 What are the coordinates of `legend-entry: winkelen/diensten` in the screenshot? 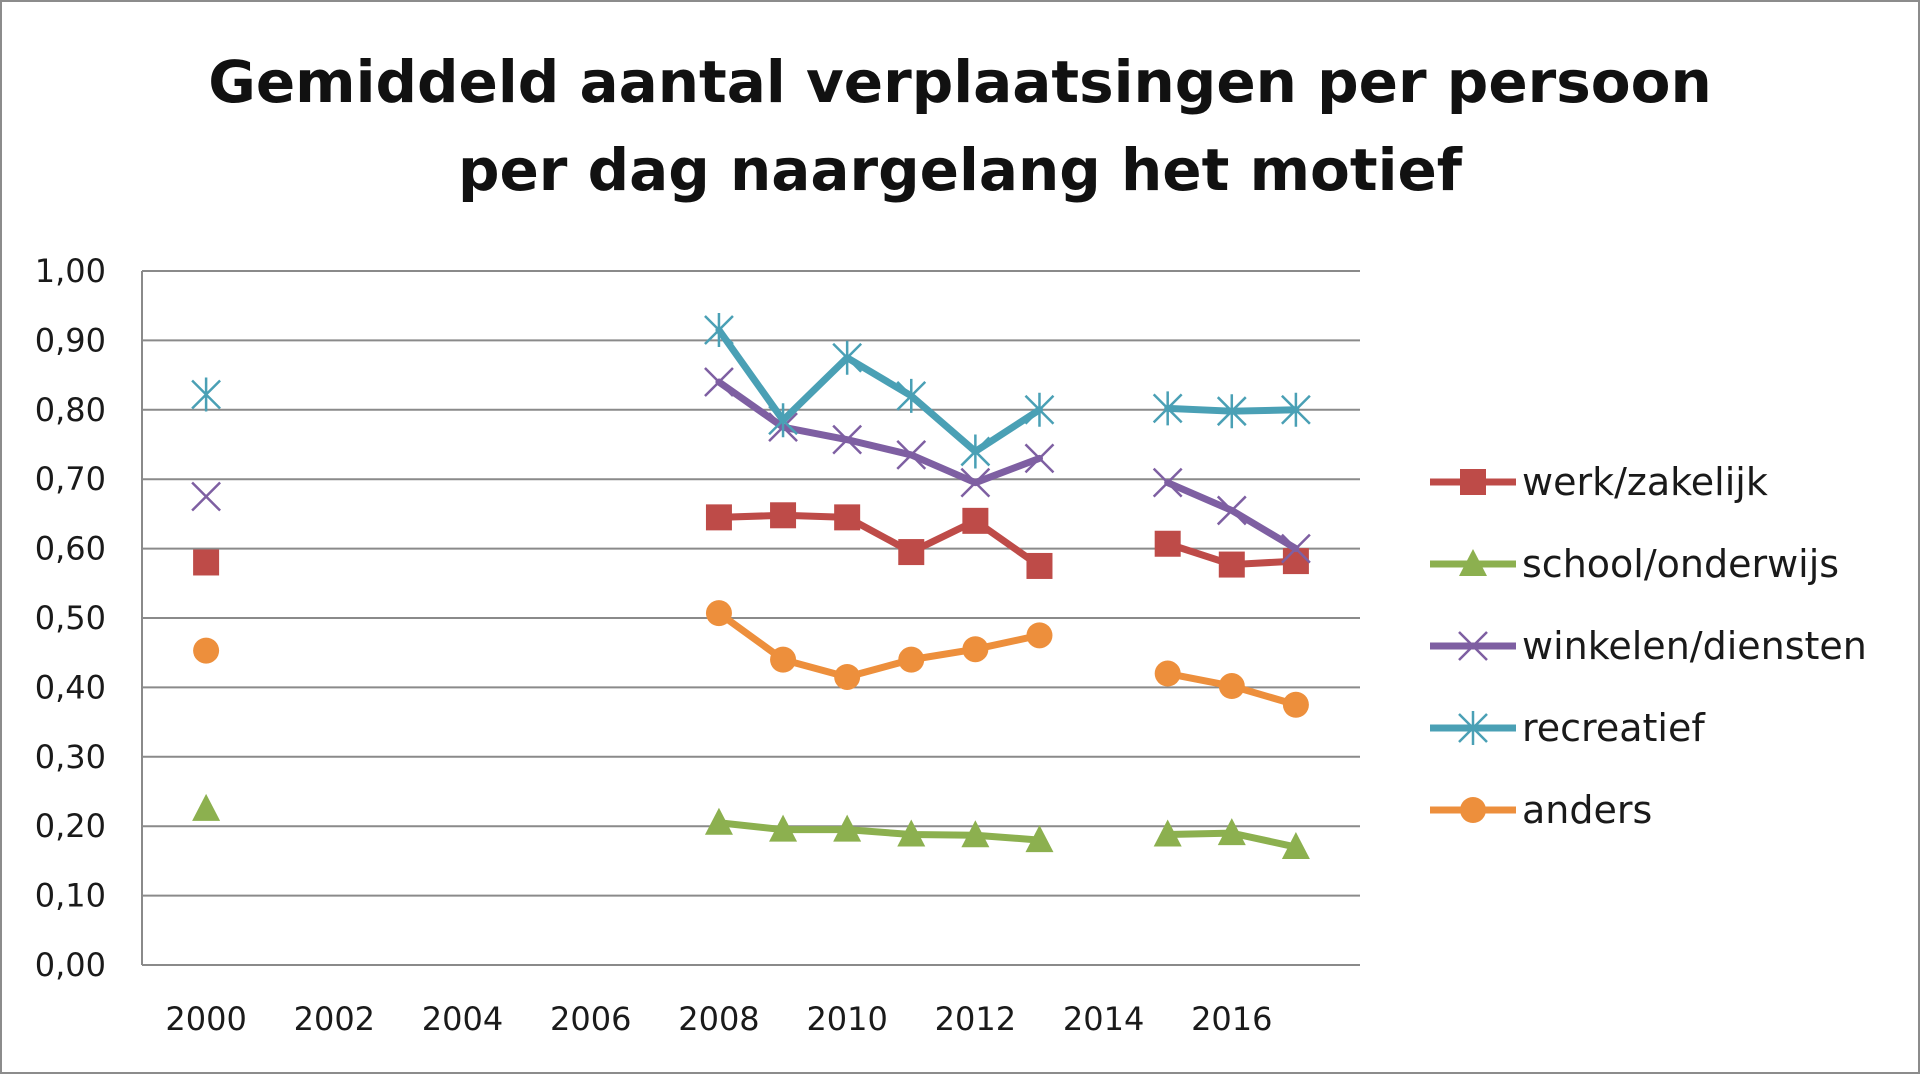 It's located at (1648, 646).